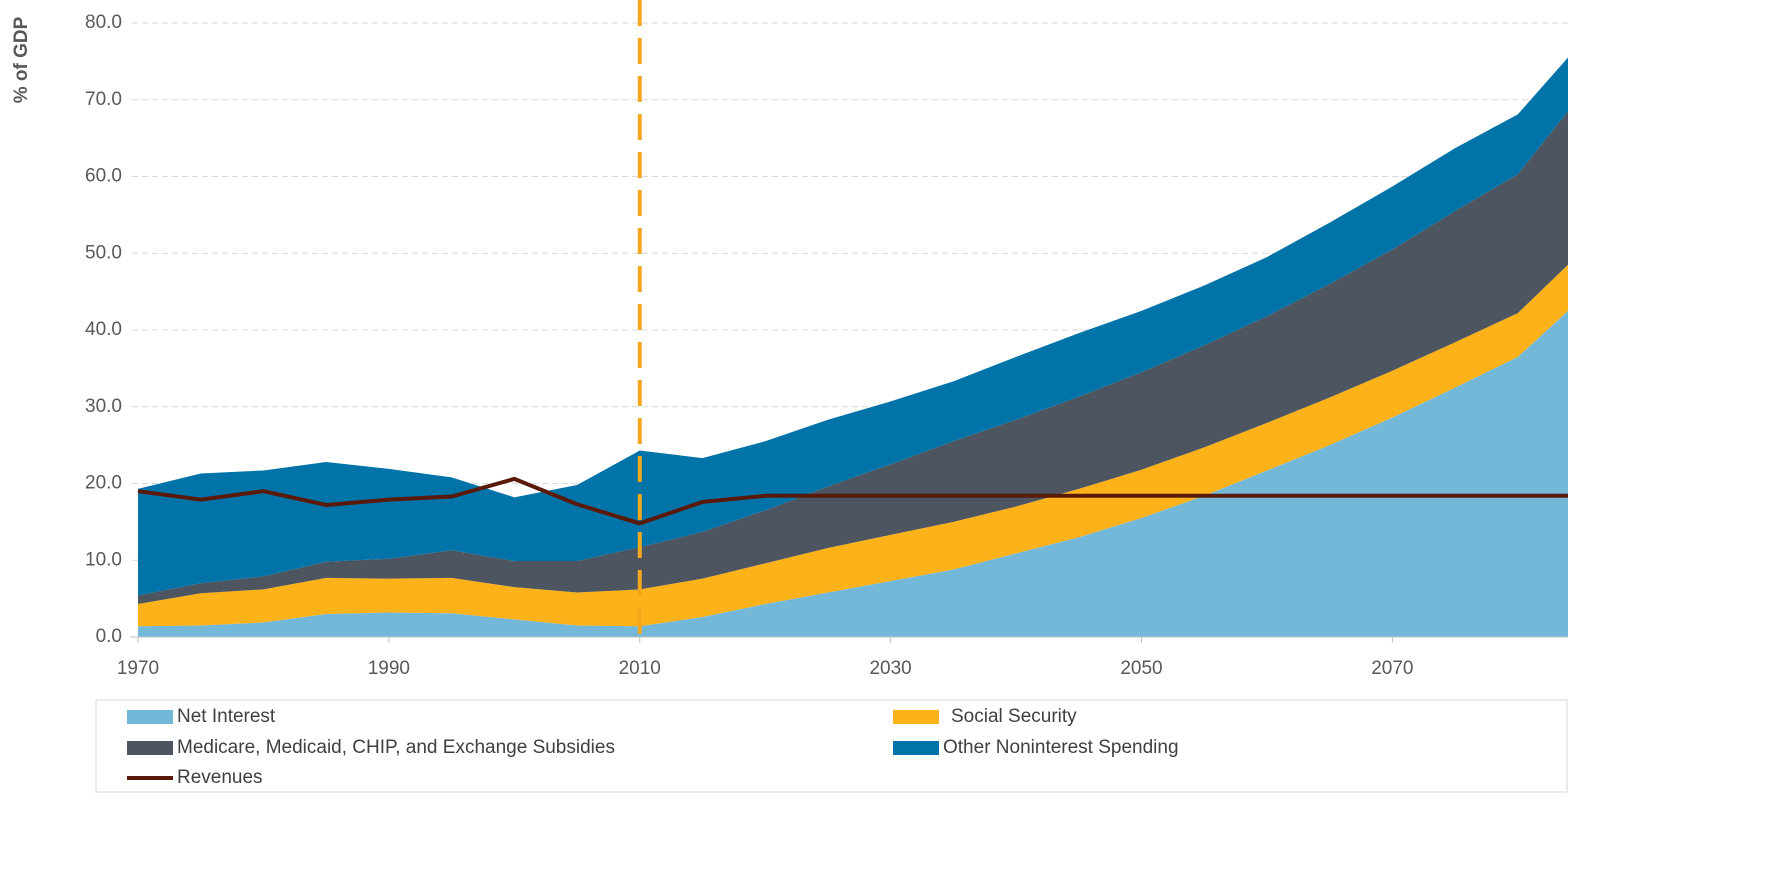  I want to click on x-tick-label: 2050, so click(1141, 668).